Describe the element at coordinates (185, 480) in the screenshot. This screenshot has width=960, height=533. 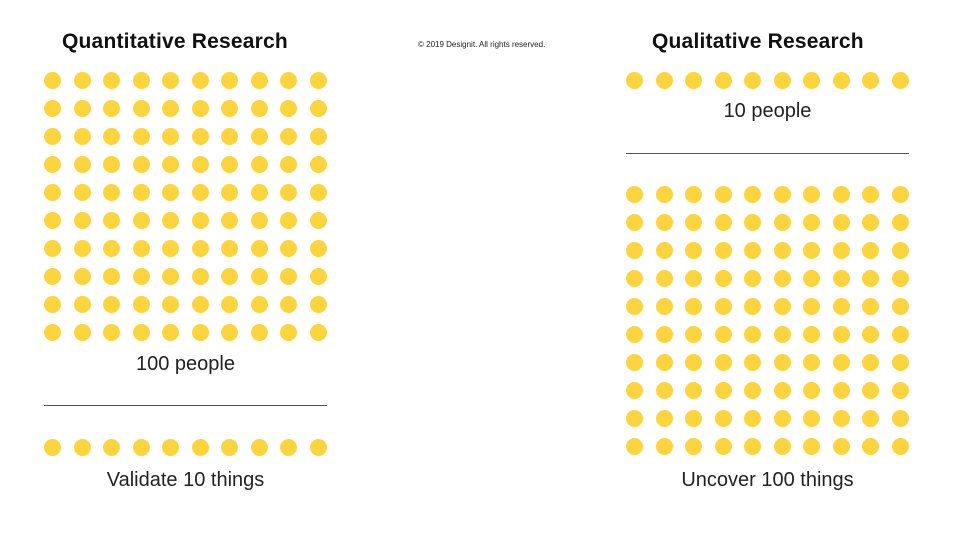
I see `quantitative-things-label: Validate 10 things` at that location.